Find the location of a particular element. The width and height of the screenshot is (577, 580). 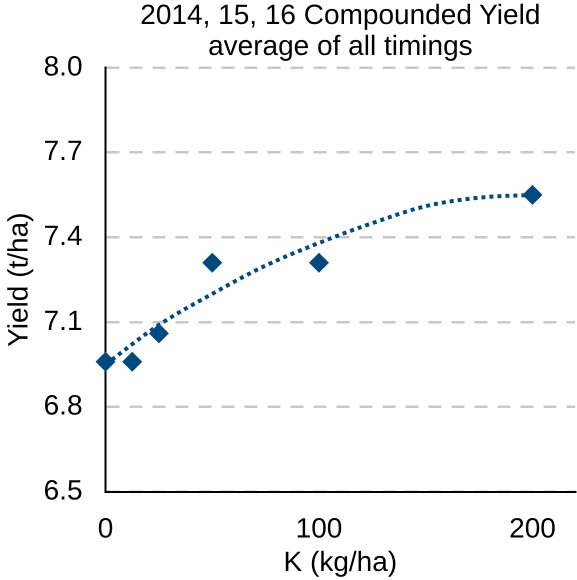

chart-subtitle: average of all timings is located at coordinates (340, 45).